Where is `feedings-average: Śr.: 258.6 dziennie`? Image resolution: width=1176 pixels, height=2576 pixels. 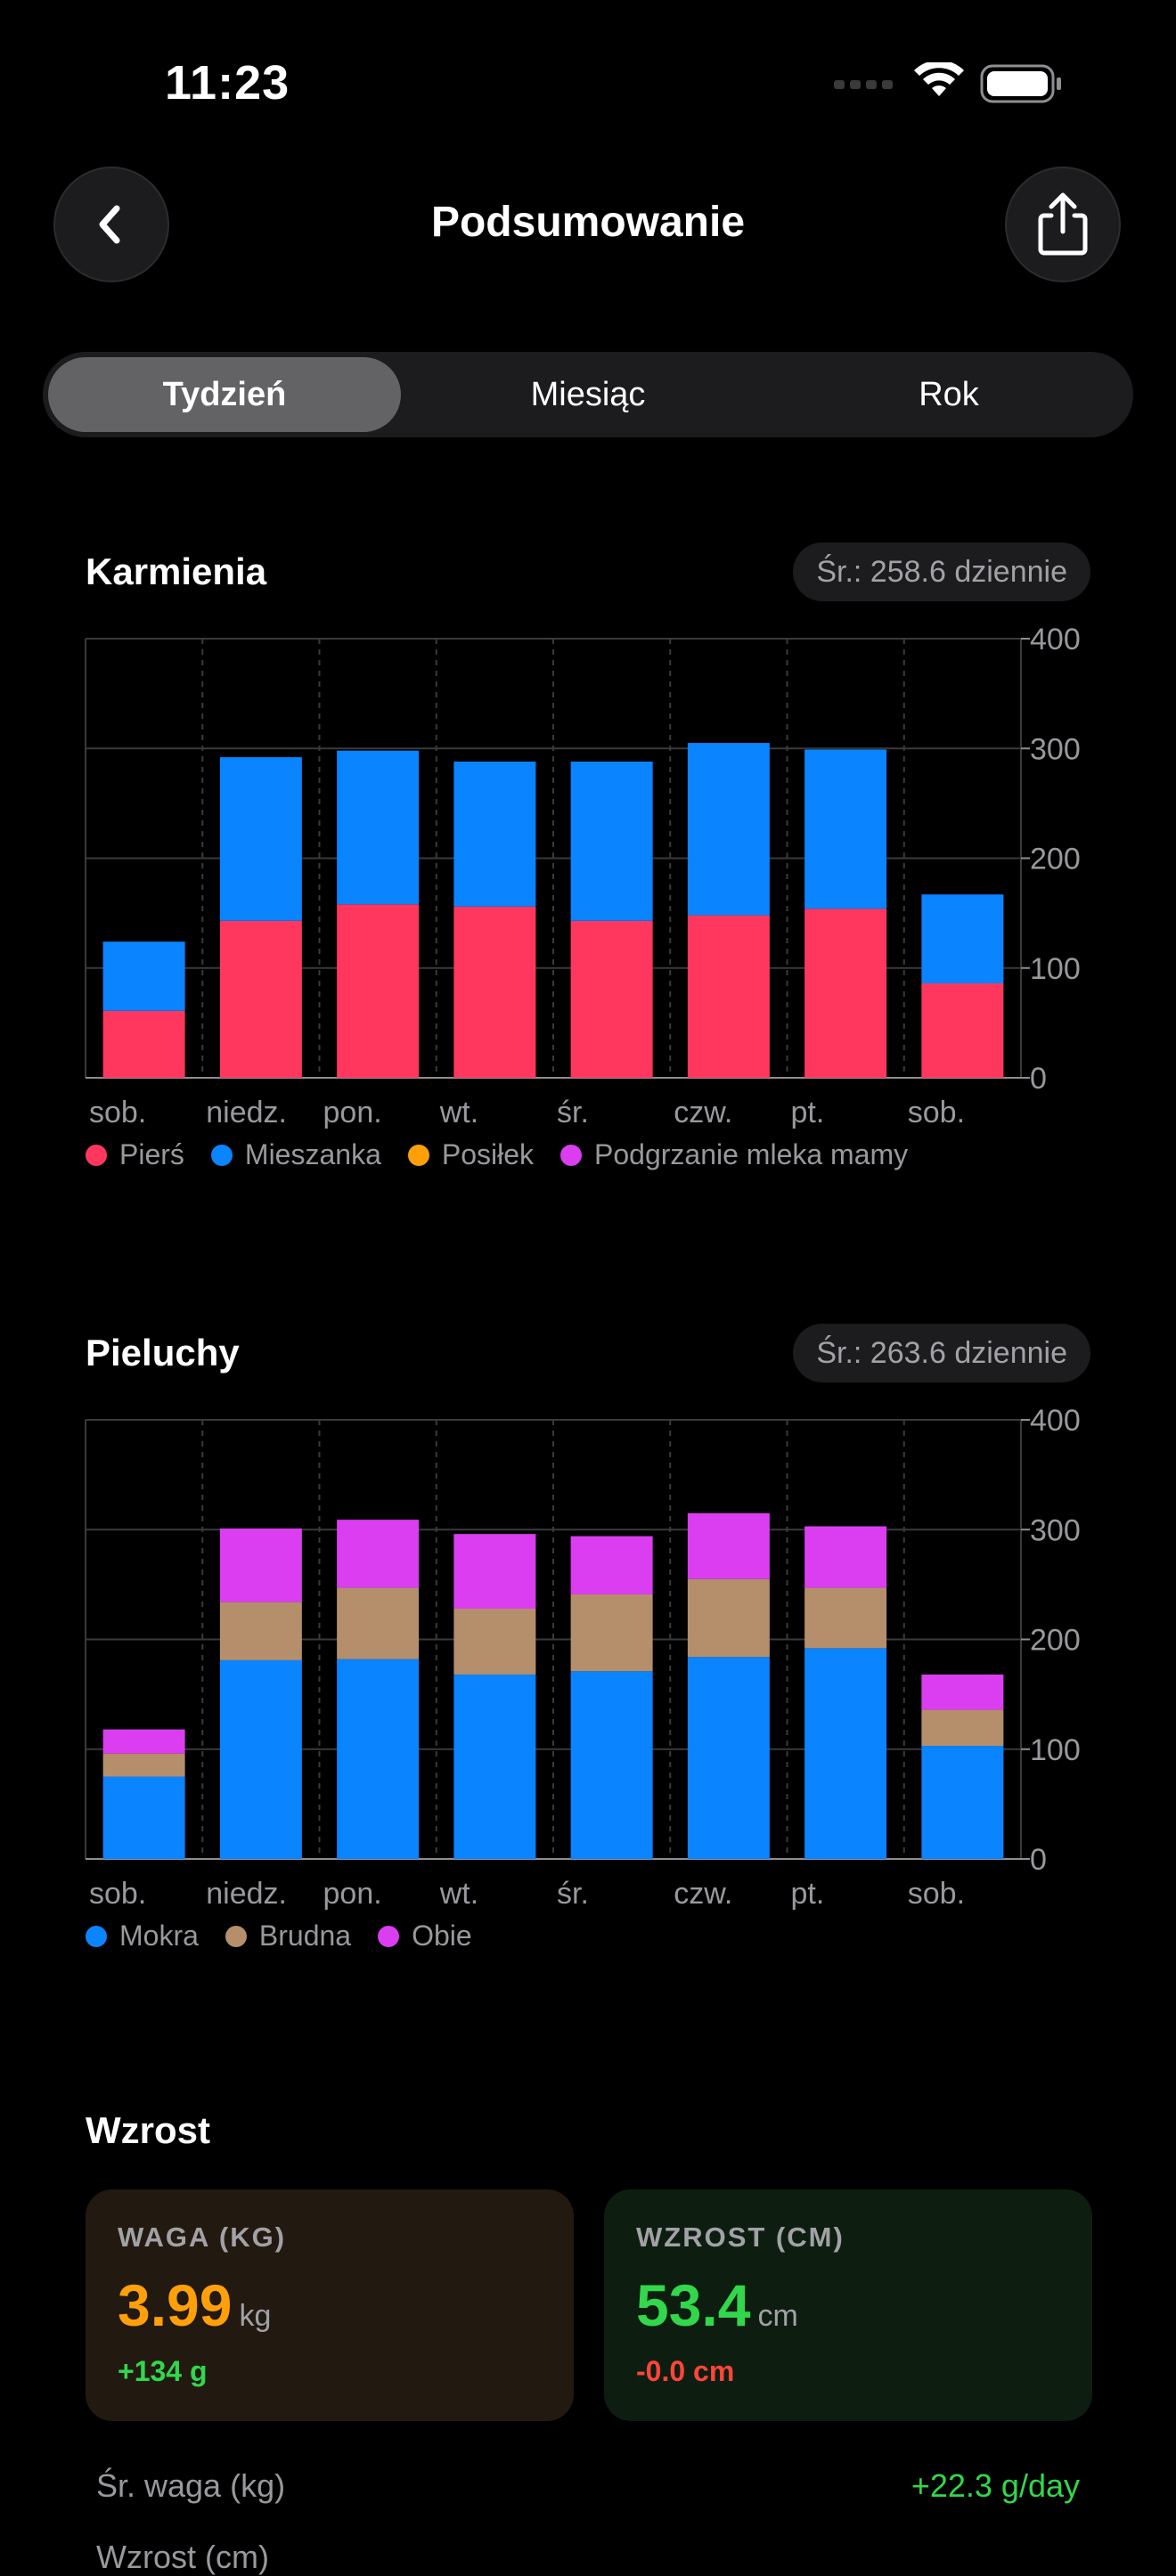
feedings-average: Śr.: 258.6 dziennie is located at coordinates (941, 571).